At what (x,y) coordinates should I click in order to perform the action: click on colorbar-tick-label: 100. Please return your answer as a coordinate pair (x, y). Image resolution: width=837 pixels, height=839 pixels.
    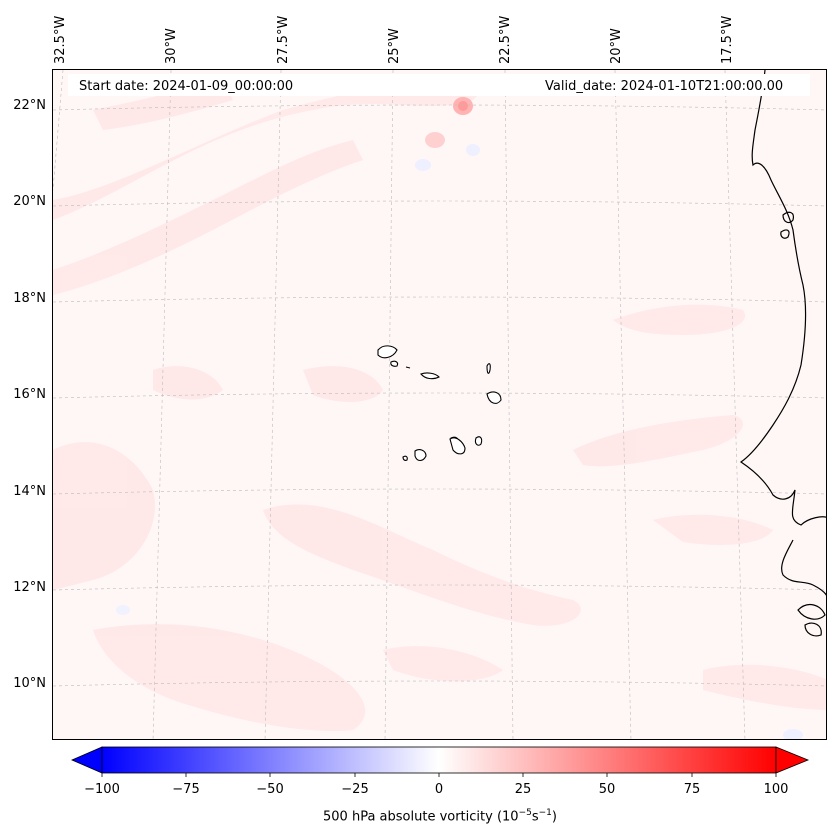
    Looking at the image, I should click on (776, 789).